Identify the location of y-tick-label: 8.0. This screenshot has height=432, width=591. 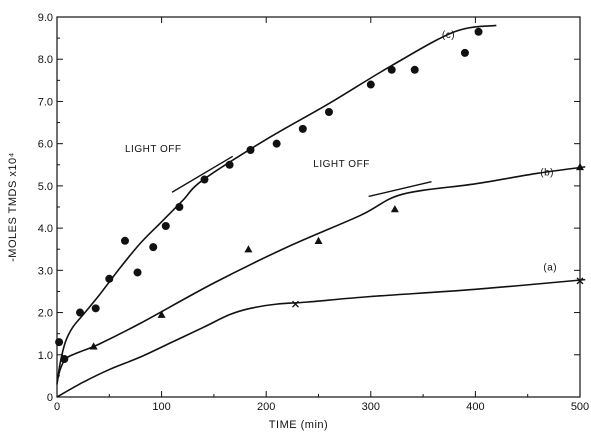
(45, 60).